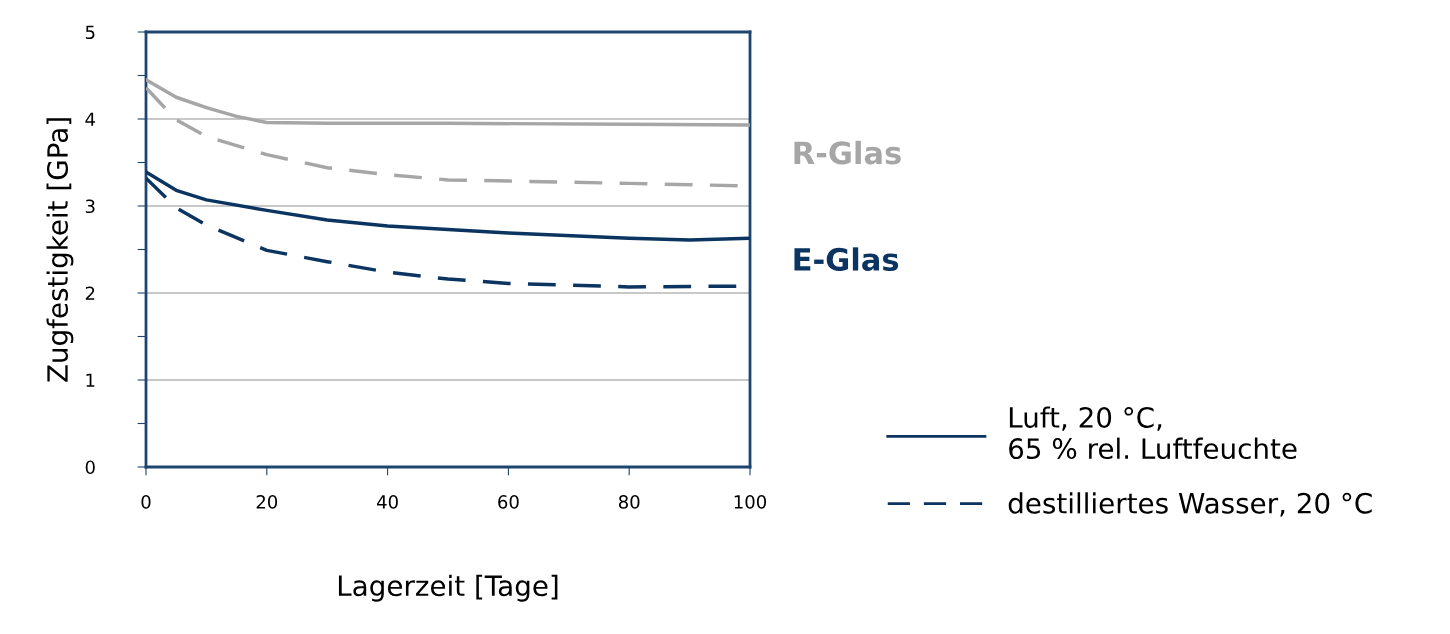 Image resolution: width=1450 pixels, height=634 pixels. Describe the element at coordinates (90, 119) in the screenshot. I see `y-tick-label: 4` at that location.